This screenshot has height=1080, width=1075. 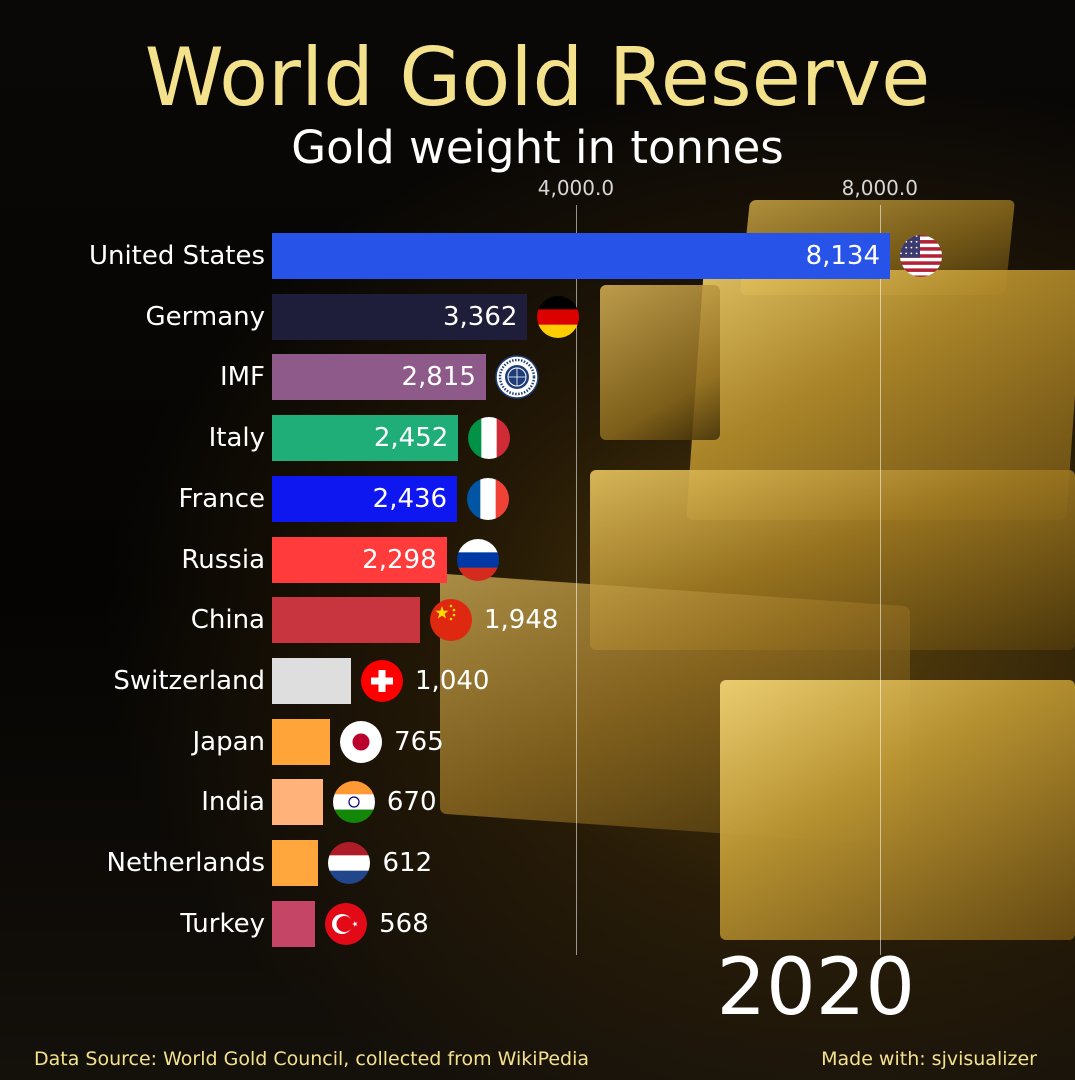 What do you see at coordinates (411, 802) in the screenshot?
I see `value-label: 670` at bounding box center [411, 802].